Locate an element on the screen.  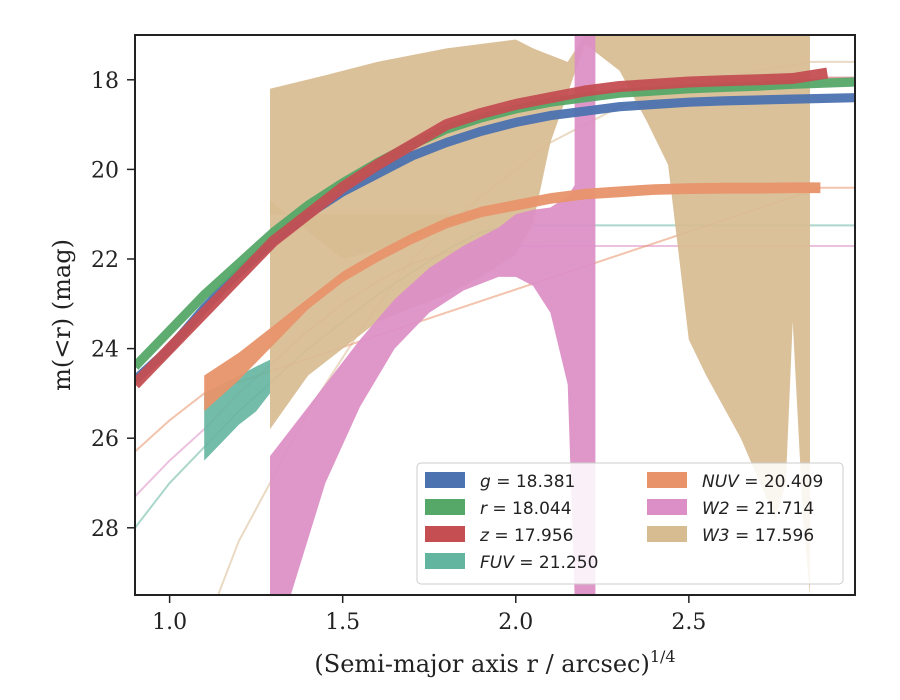
x-tick-label: 2.5 is located at coordinates (688, 622).